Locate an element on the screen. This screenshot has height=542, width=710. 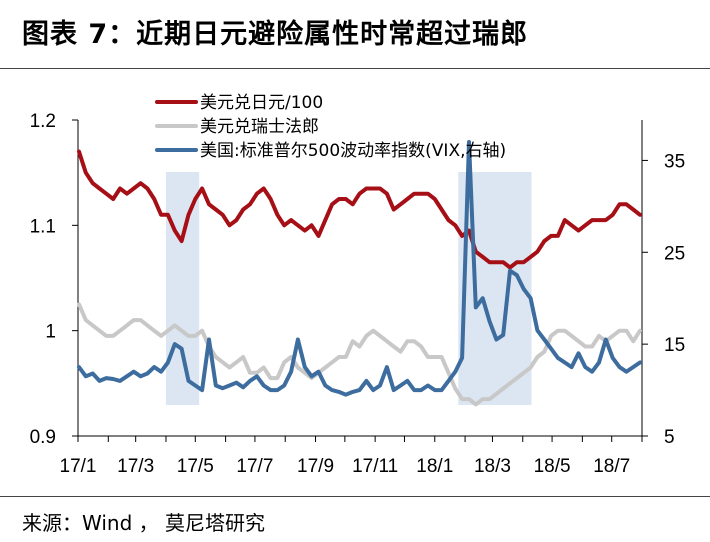
legend-label-1: 美元兑日元/100 is located at coordinates (261, 103).